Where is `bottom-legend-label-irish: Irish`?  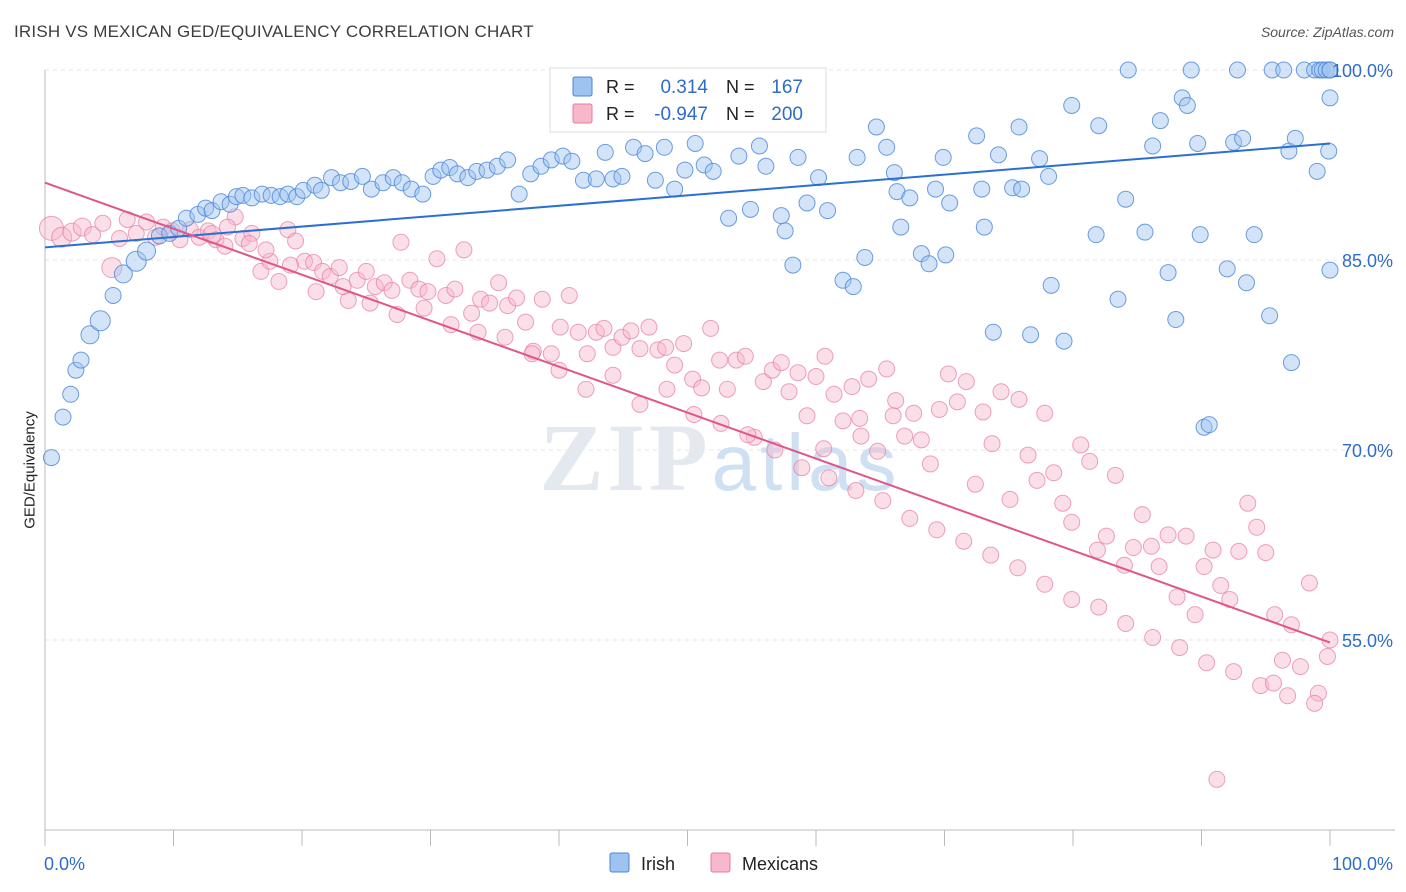 bottom-legend-label-irish: Irish is located at coordinates (658, 864).